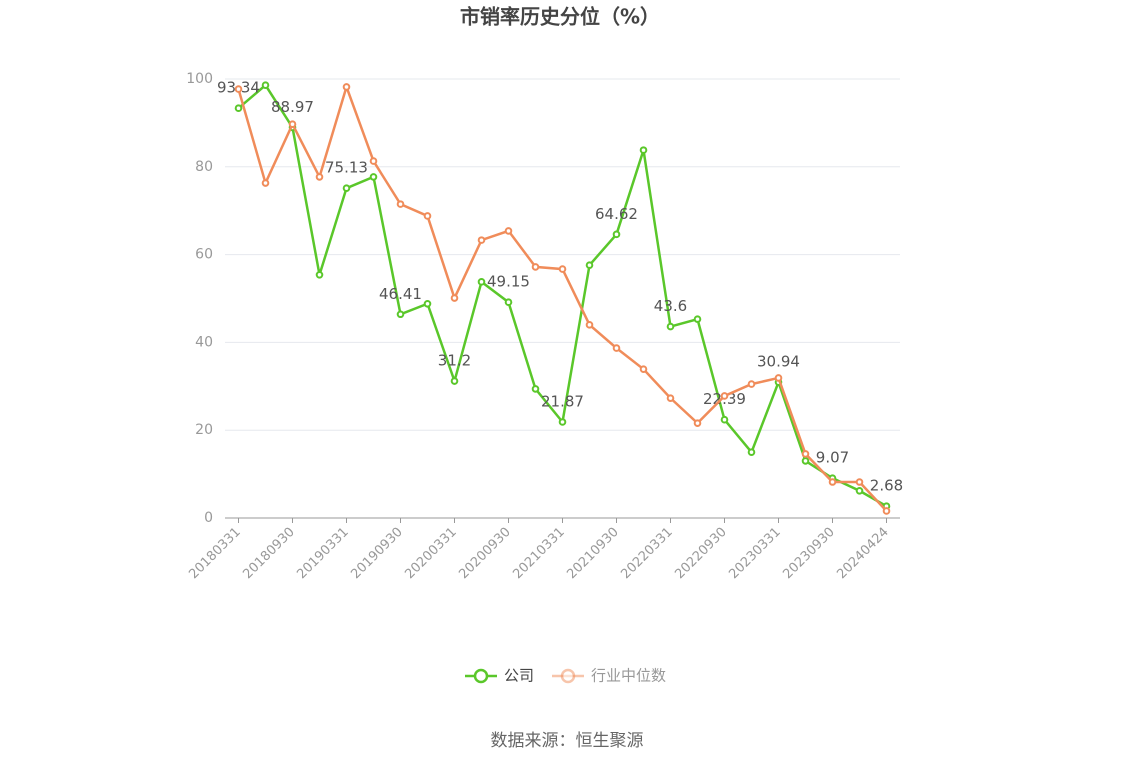 Image resolution: width=1134 pixels, height=766 pixels. Describe the element at coordinates (808, 553) in the screenshot. I see `x-tick-label: 20230930` at that location.